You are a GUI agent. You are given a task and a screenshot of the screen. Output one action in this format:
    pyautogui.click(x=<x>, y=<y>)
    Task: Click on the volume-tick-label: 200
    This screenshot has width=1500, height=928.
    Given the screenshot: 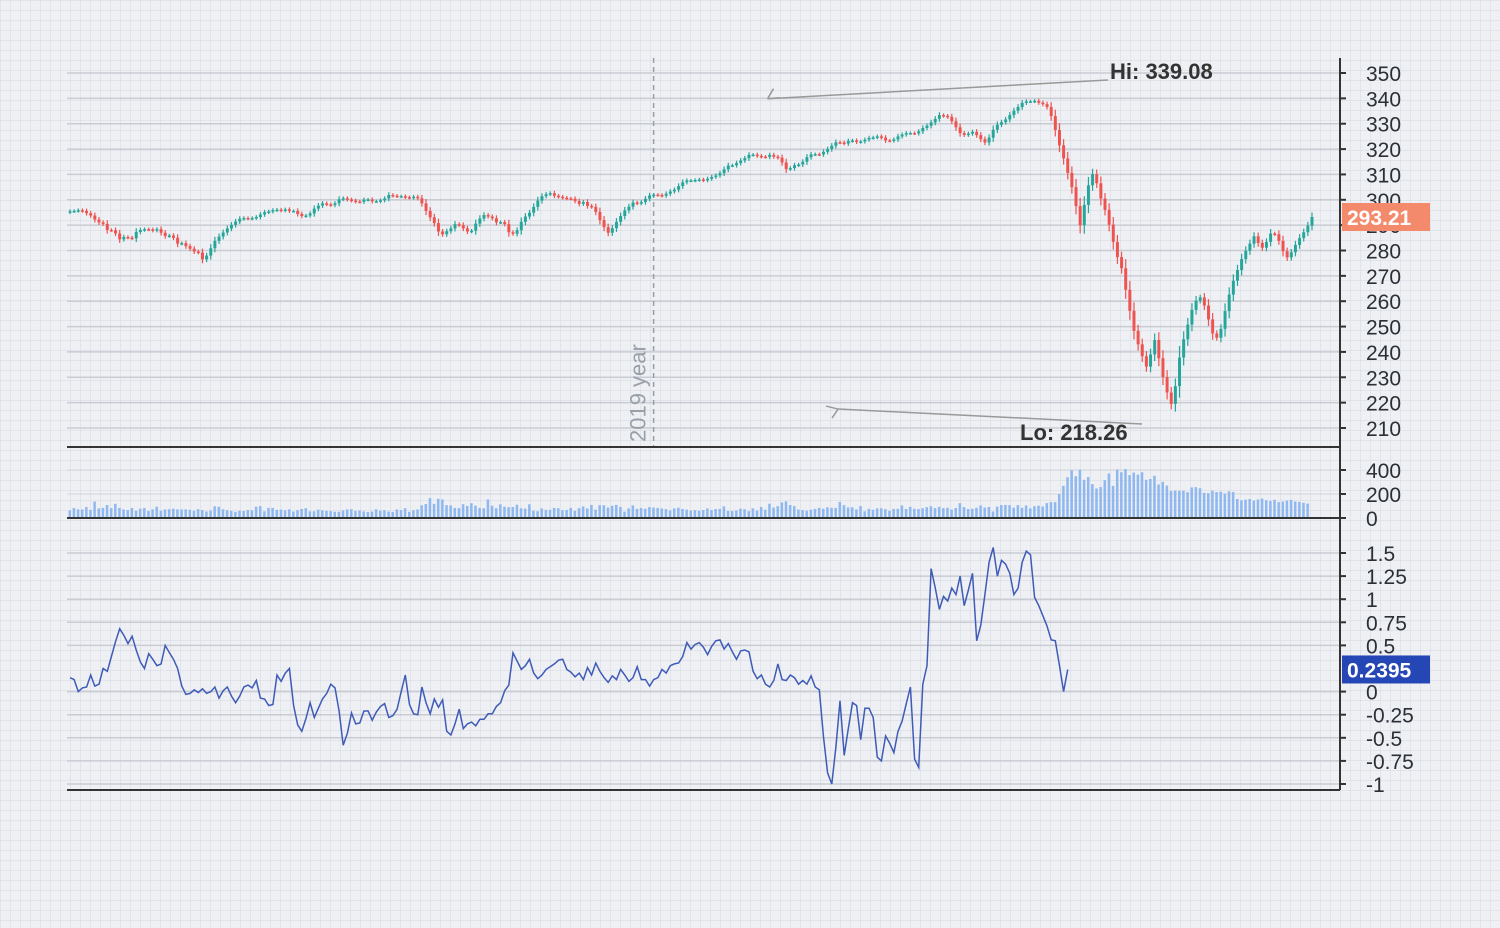 What is the action you would take?
    pyautogui.click(x=1383, y=495)
    